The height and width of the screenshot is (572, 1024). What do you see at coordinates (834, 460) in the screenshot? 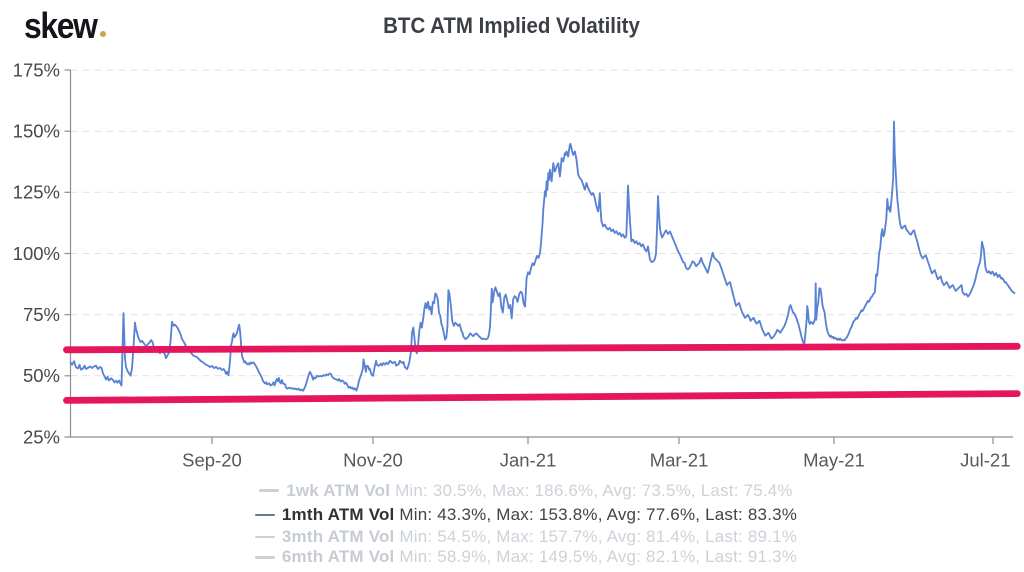
I see `svg-text: May-21` at bounding box center [834, 460].